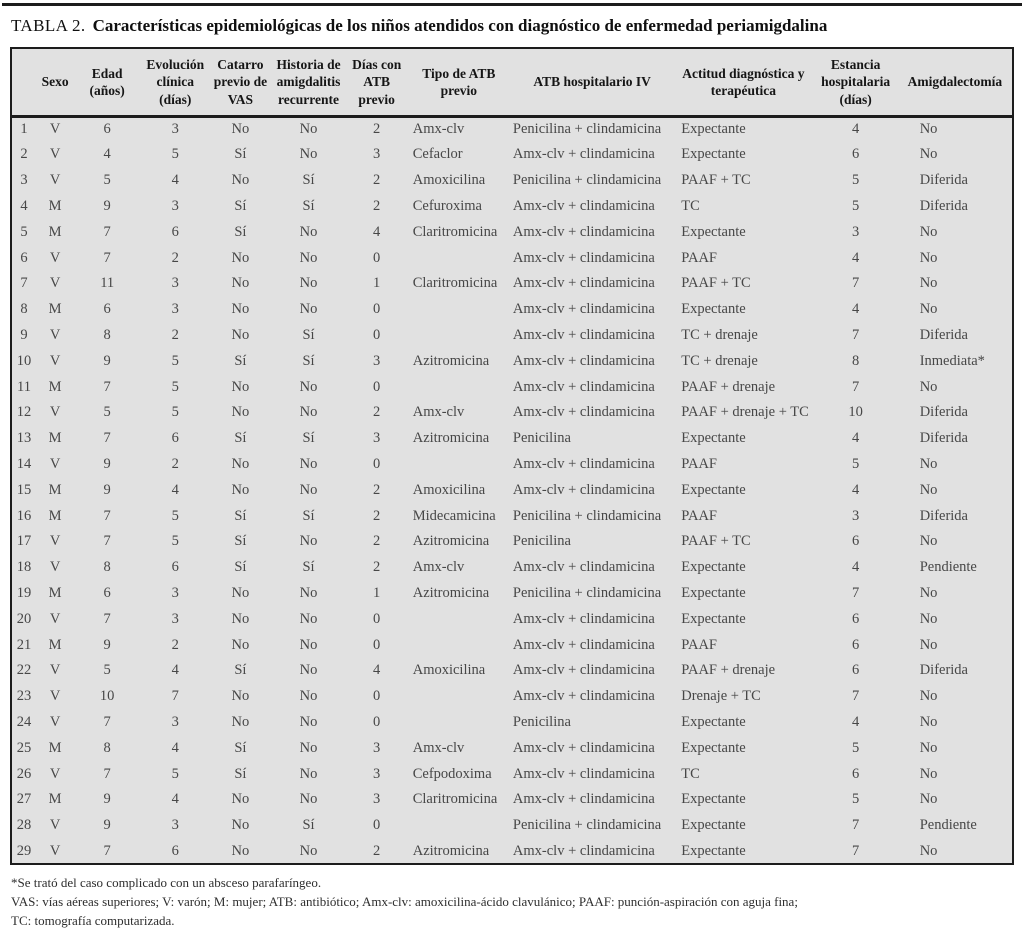 The width and height of the screenshot is (1024, 932). I want to click on table-row: 14 V 9 2 No No 0 Amx-clv + clindamicina PAAF 5 No, so click(512, 465).